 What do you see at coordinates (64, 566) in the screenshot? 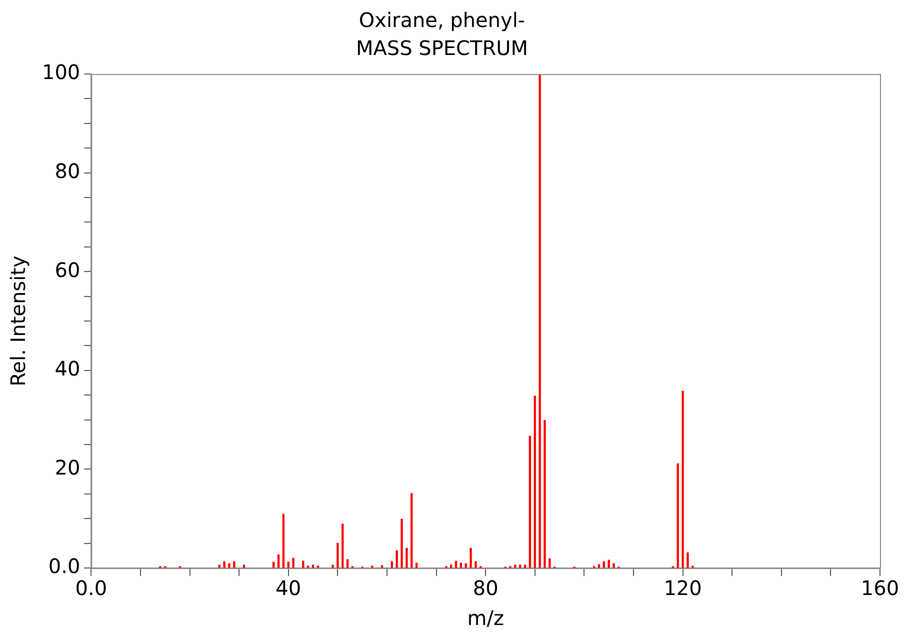
I see `y-tick-label: 0.0` at bounding box center [64, 566].